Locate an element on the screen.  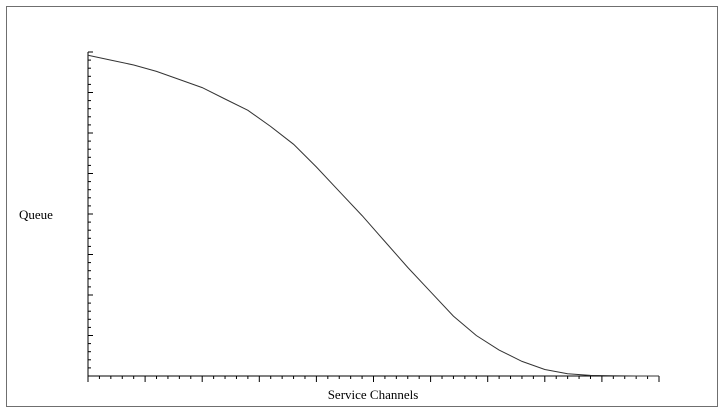
y-axis-label: Queue is located at coordinates (36, 214).